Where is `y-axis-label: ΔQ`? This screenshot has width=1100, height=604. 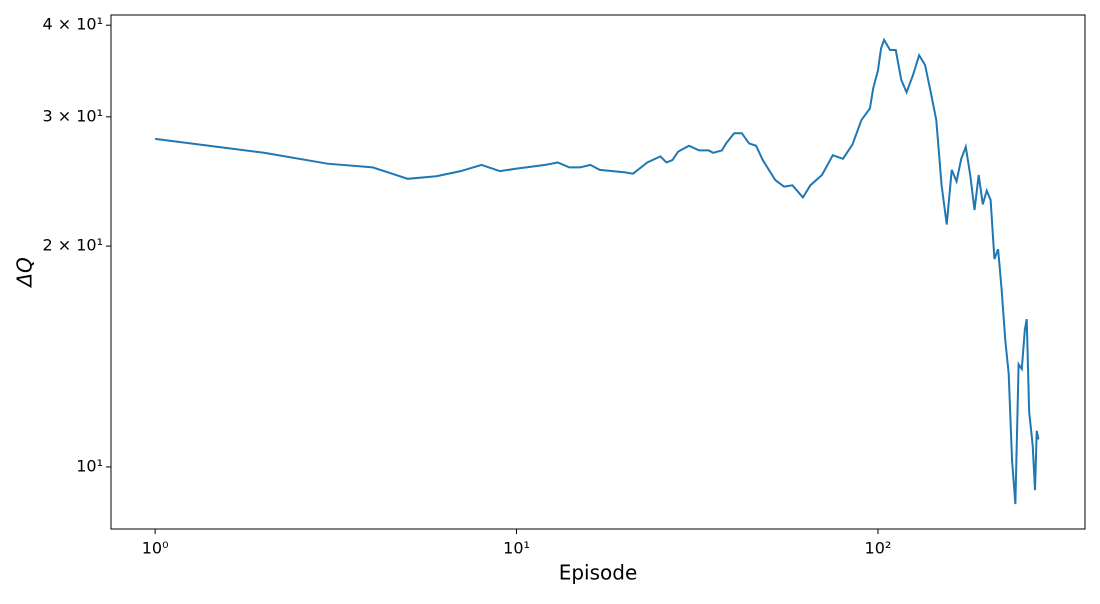 y-axis-label: ΔQ is located at coordinates (25, 272).